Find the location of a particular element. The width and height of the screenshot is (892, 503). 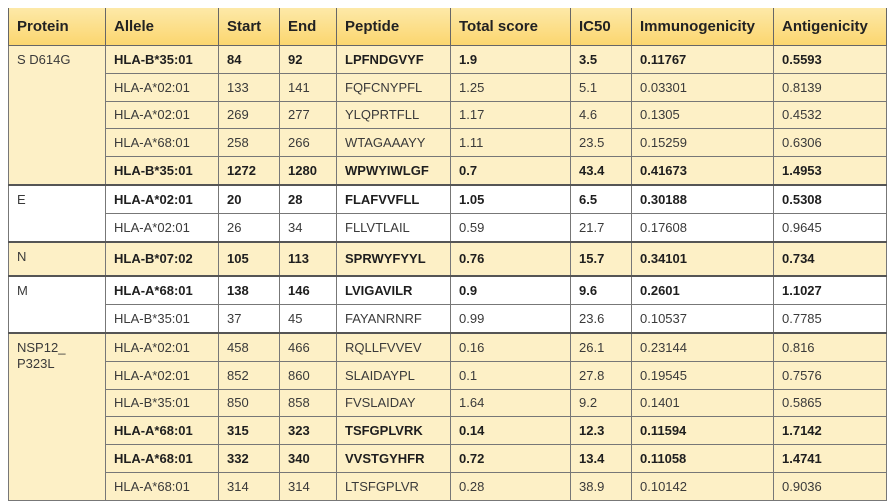

column-header-immunogenicity: Immunogenicity is located at coordinates (702, 27).